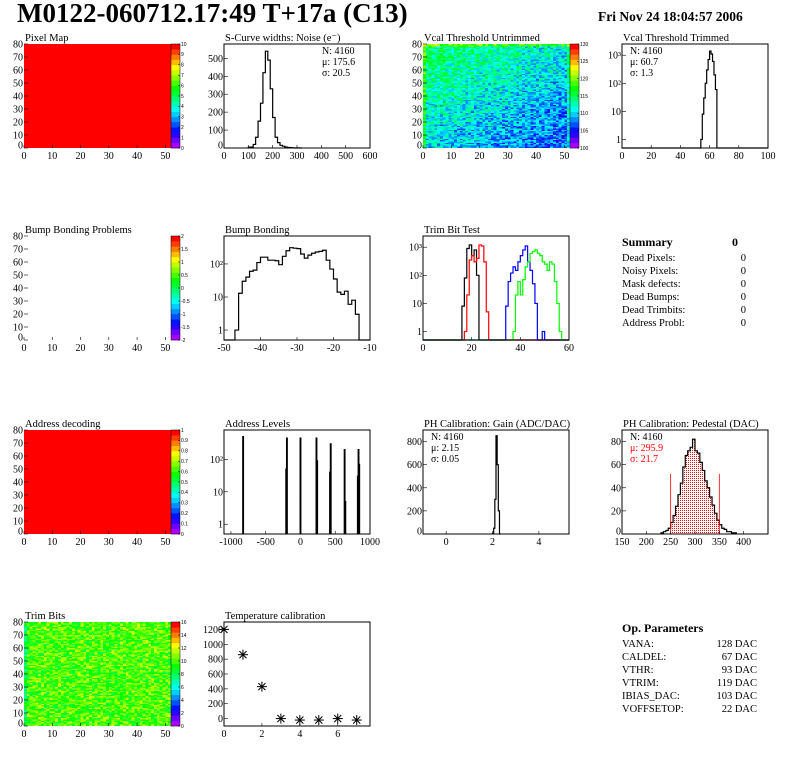 The image size is (796, 772). I want to click on y-tick-label: 400, so click(414, 488).